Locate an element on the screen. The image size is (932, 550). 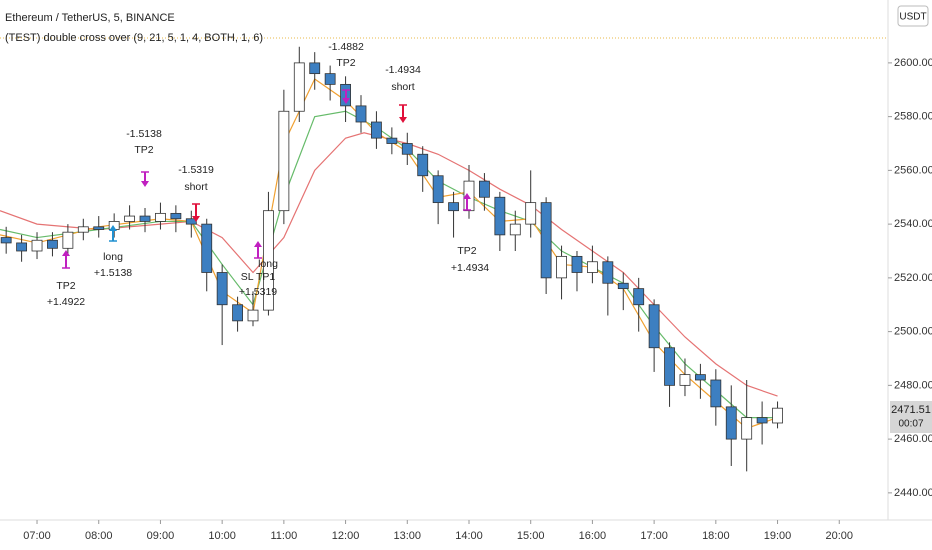
annotation: +1.4922 is located at coordinates (66, 302).